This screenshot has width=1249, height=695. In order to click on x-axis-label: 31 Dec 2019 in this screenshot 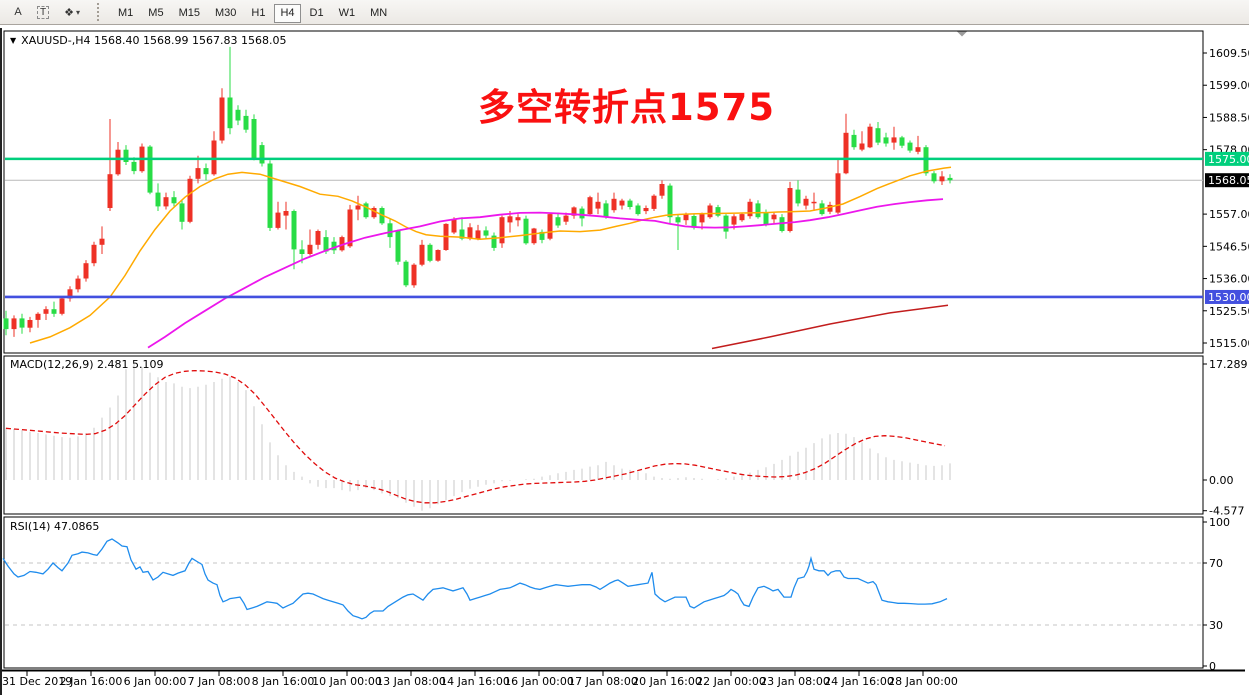, I will do `click(37, 681)`.